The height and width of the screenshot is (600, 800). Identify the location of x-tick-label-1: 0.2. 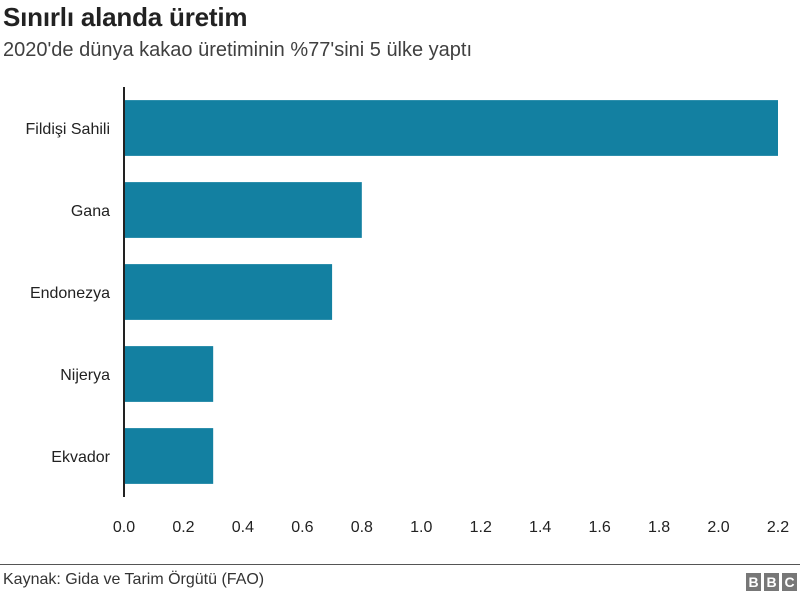
(183, 527).